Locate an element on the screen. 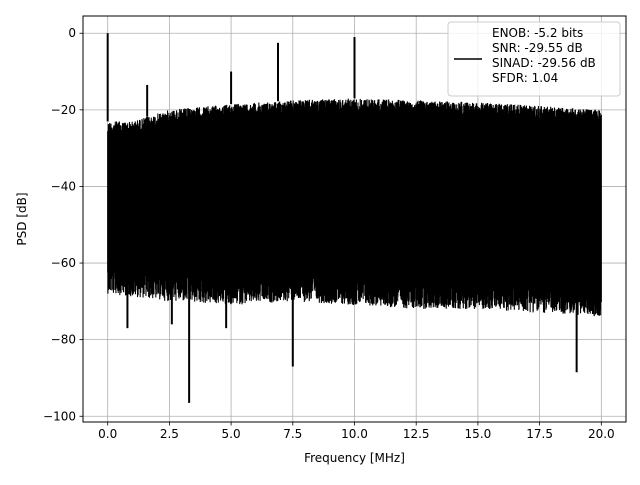 This screenshot has width=640, height=485. y-tick-label: −100 is located at coordinates (59, 416).